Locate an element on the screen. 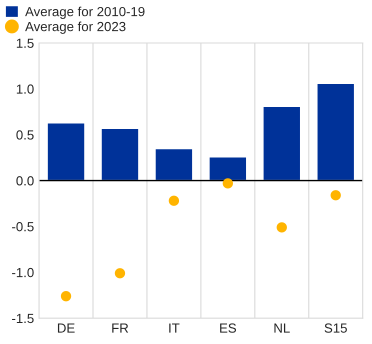 This screenshot has width=372, height=344. legend-label: Average for 2010-19 is located at coordinates (85, 12).